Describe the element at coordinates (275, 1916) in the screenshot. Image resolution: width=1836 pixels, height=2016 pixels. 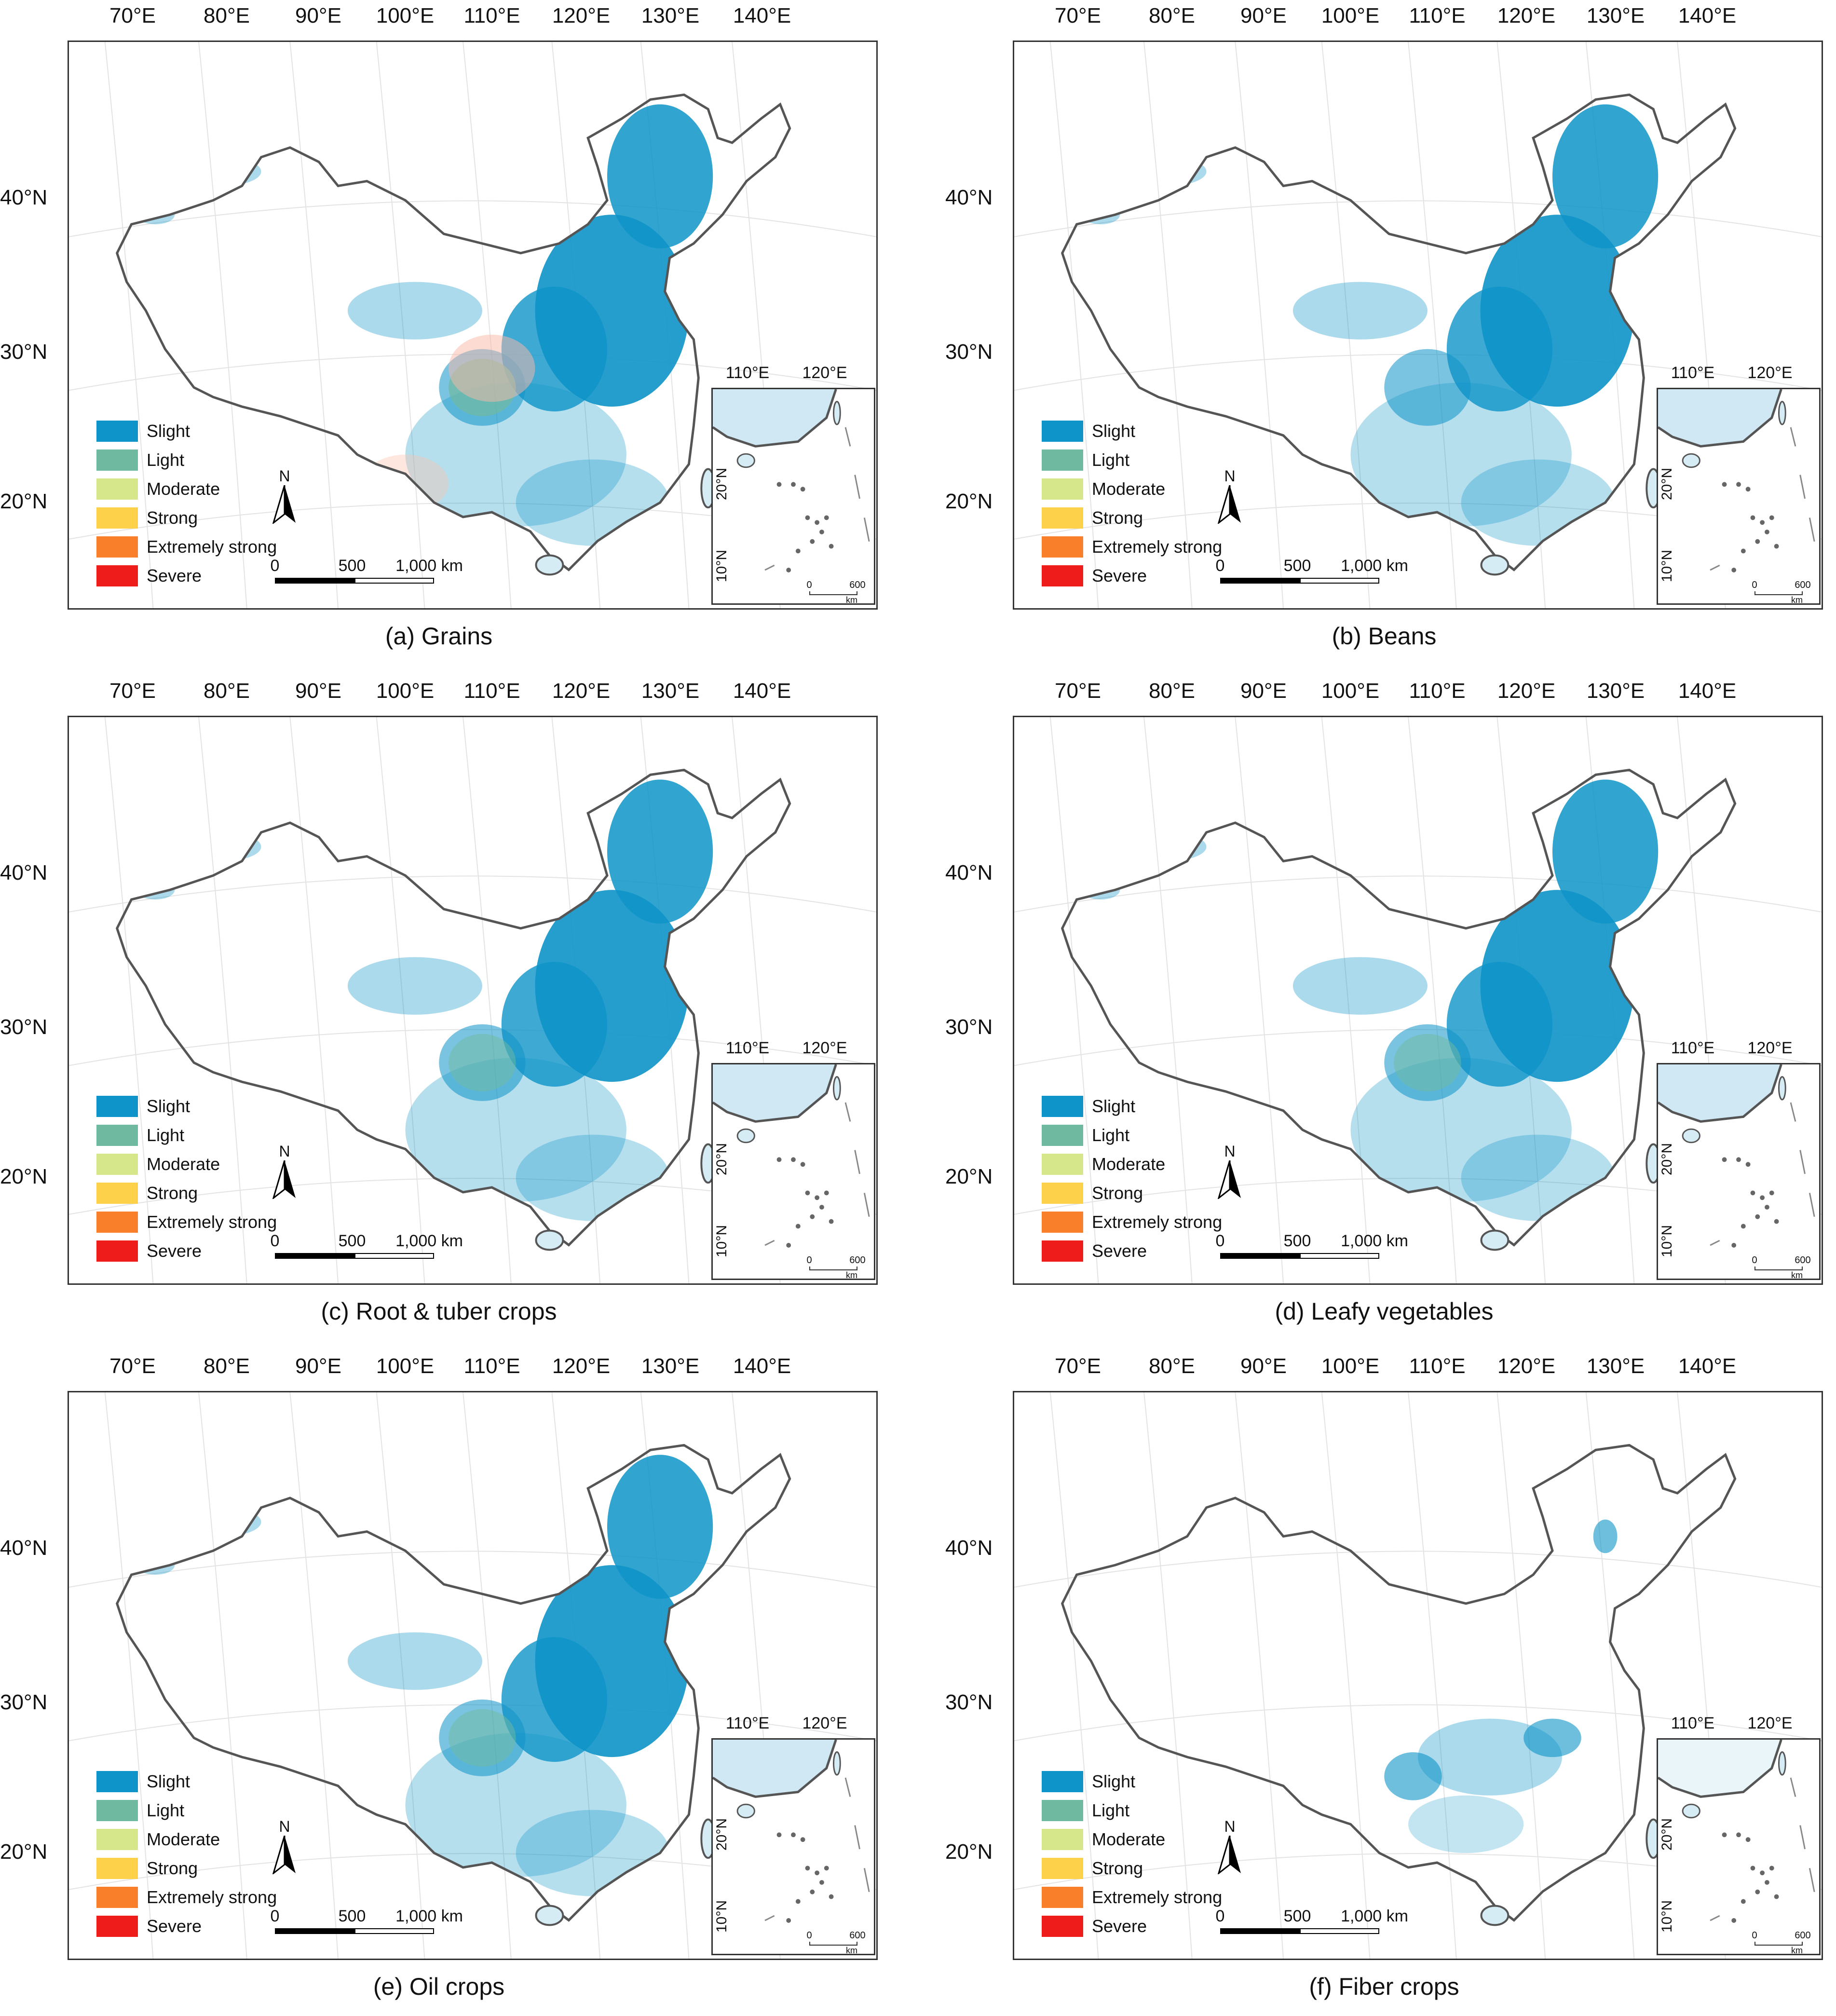
I see `scale-bar-label: 0` at that location.